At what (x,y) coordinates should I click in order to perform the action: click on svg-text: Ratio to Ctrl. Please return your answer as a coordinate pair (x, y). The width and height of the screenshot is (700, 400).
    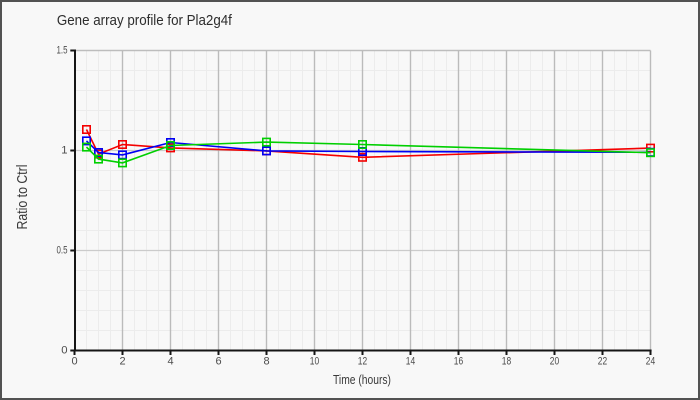
    Looking at the image, I should click on (22, 197).